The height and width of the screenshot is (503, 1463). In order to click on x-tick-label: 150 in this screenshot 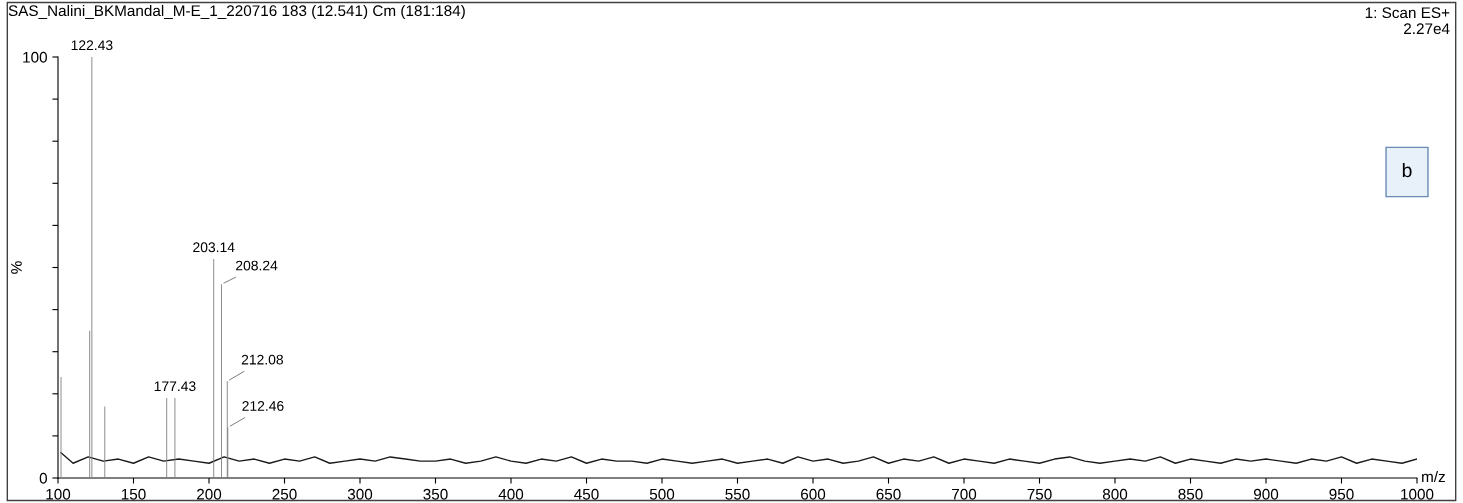, I will do `click(133, 494)`.